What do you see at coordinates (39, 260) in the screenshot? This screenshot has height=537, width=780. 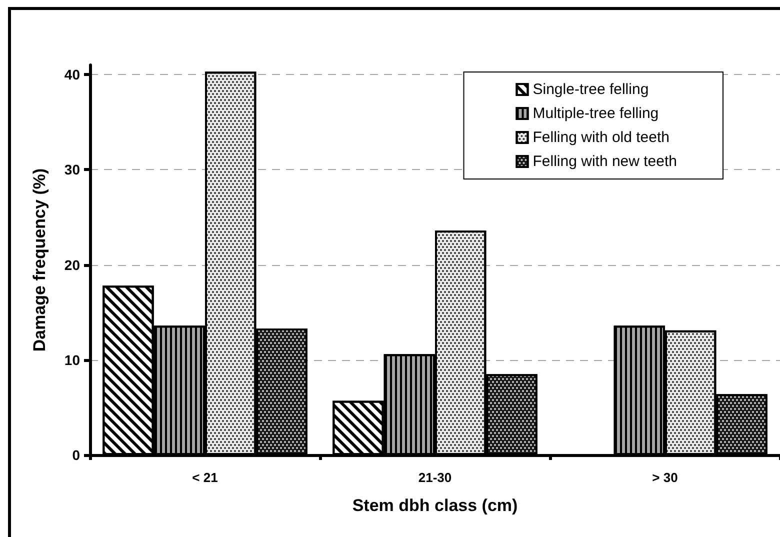 I see `y-axis-title: Damage frequency (%)` at bounding box center [39, 260].